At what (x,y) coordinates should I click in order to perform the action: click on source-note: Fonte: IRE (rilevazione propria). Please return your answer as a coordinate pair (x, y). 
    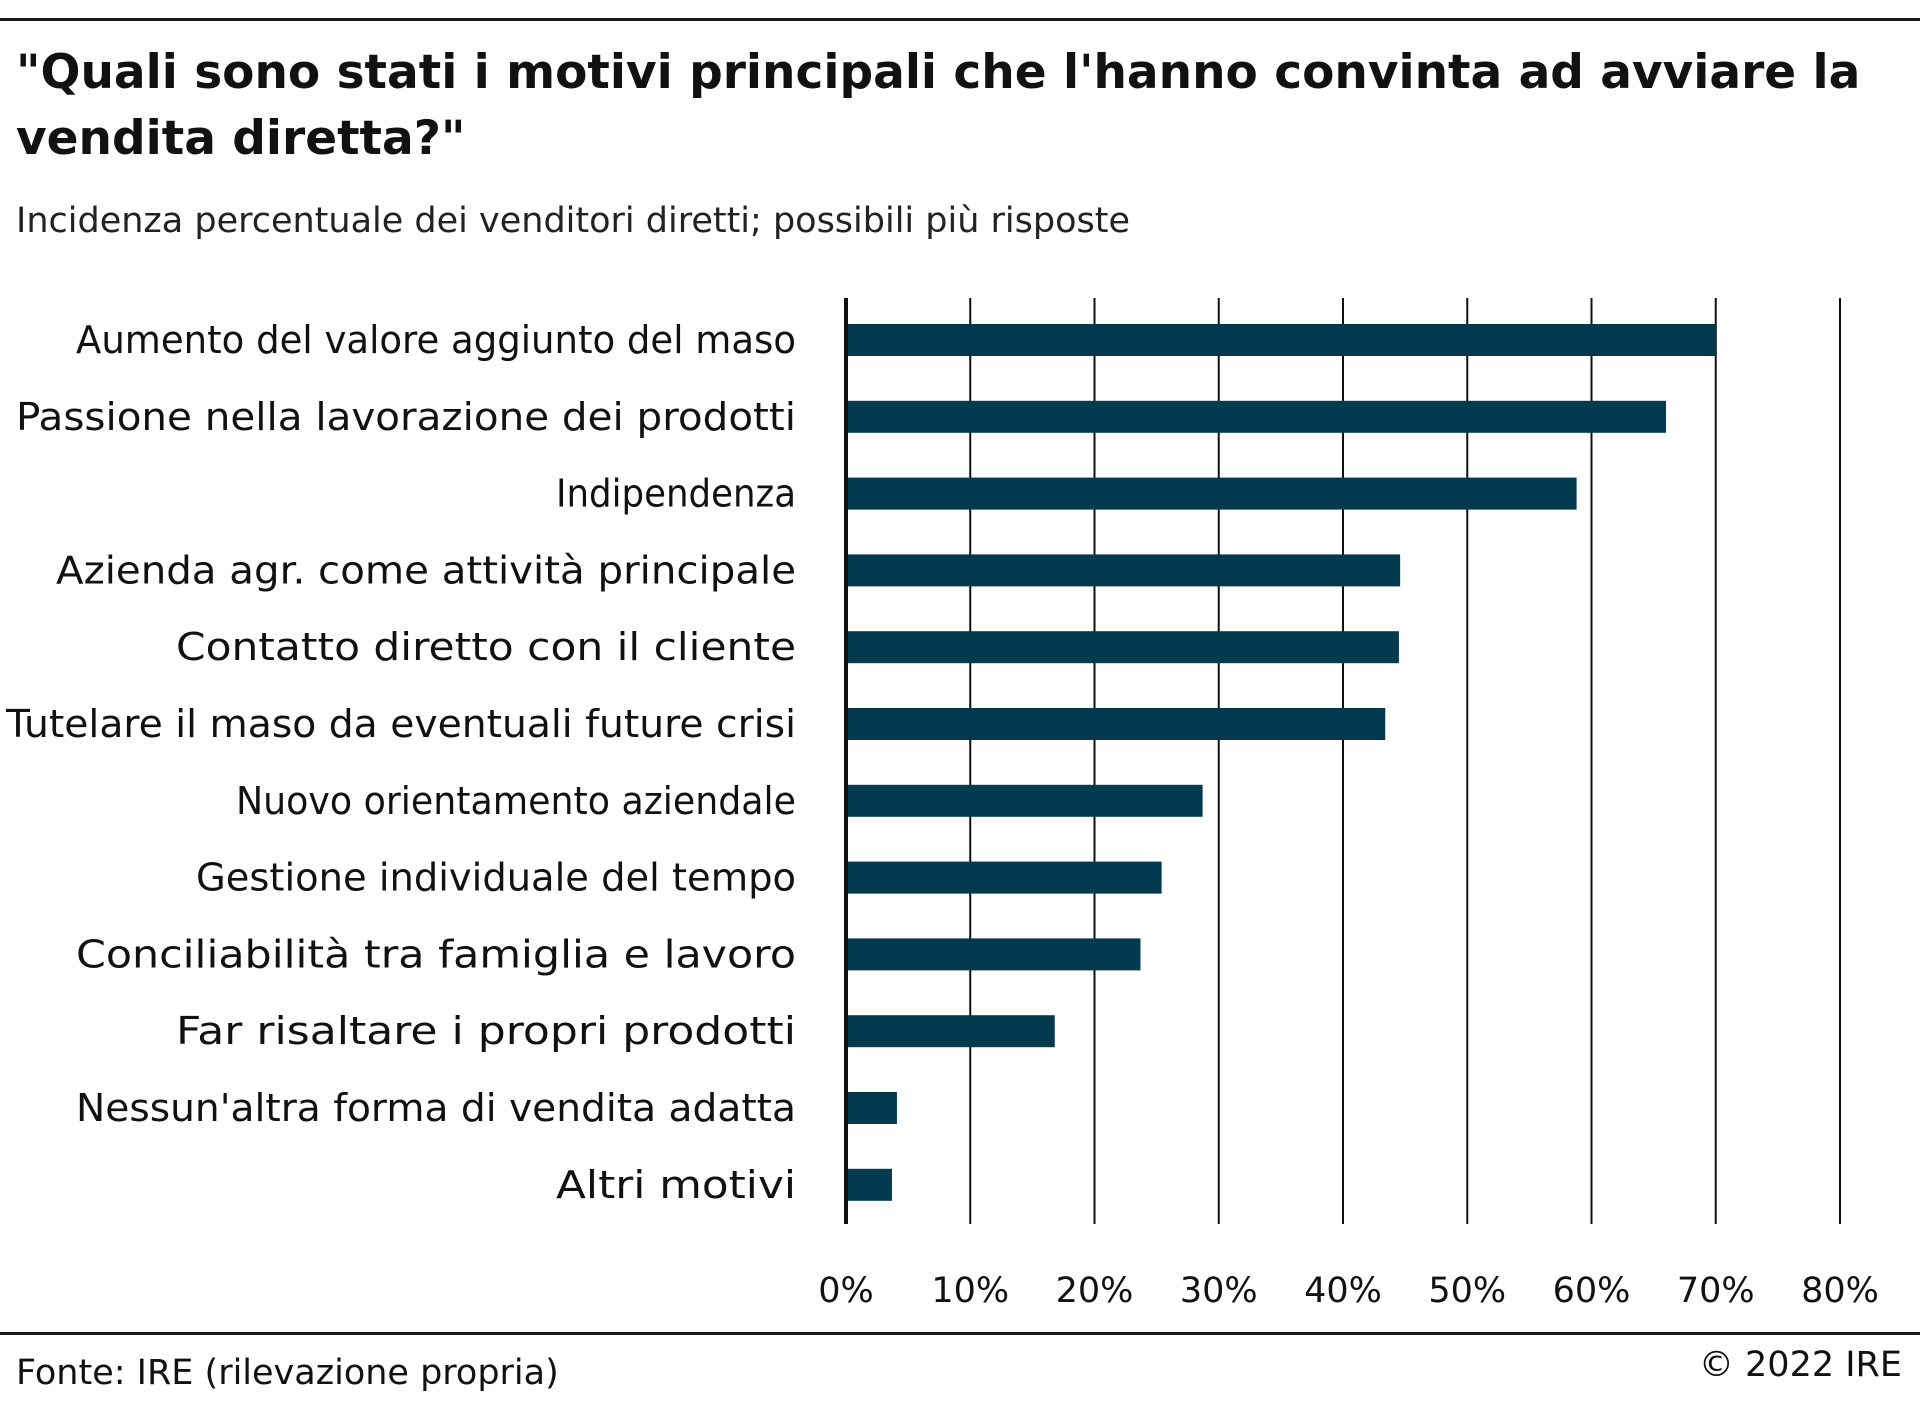
    Looking at the image, I should click on (287, 1373).